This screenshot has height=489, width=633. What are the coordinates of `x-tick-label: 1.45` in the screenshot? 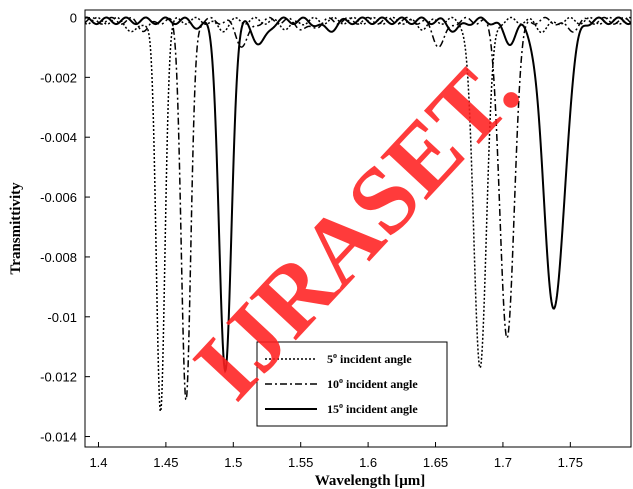 It's located at (165, 462).